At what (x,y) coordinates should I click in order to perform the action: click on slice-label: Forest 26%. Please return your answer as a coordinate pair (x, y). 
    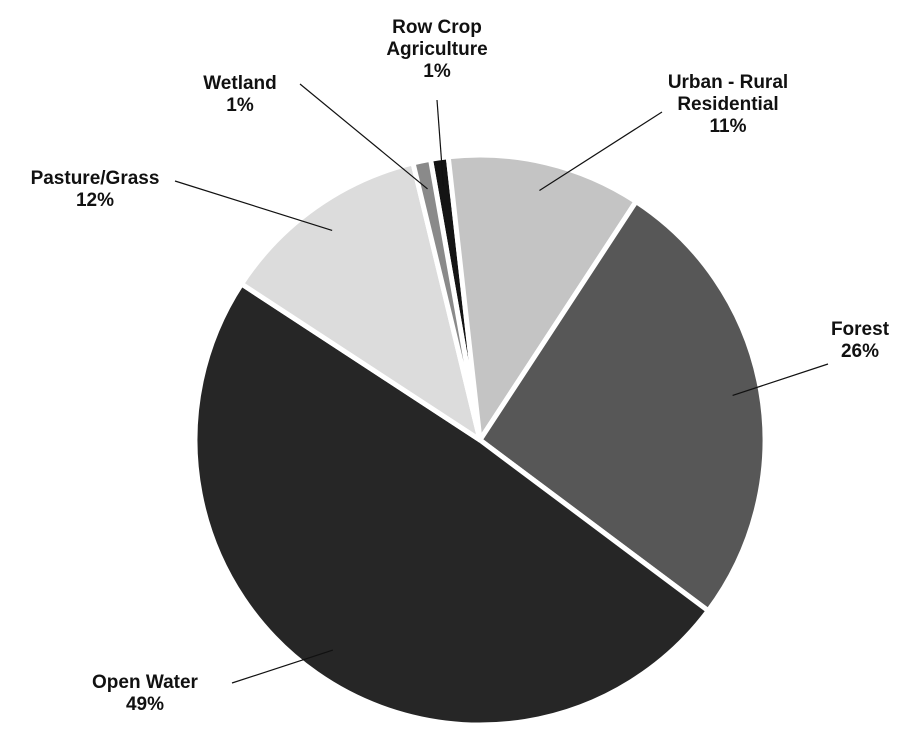
    Looking at the image, I should click on (860, 341).